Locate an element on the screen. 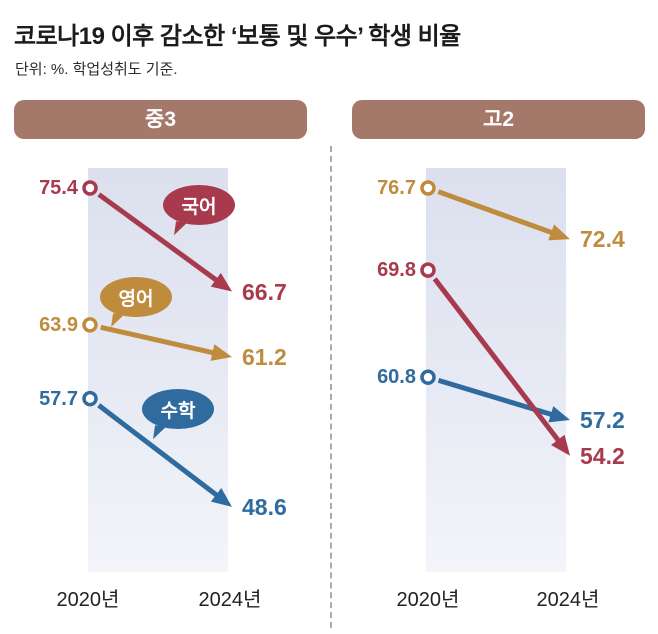  go2-math-2020-value: 60.8 is located at coordinates (396, 377).